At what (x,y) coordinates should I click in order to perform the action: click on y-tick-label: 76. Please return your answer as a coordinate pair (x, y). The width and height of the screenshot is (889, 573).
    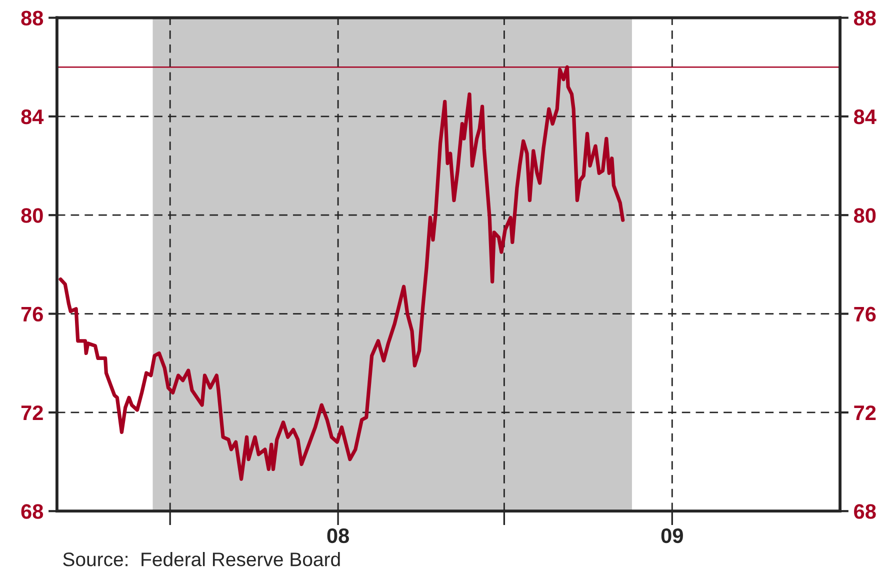
    Looking at the image, I should click on (32, 314).